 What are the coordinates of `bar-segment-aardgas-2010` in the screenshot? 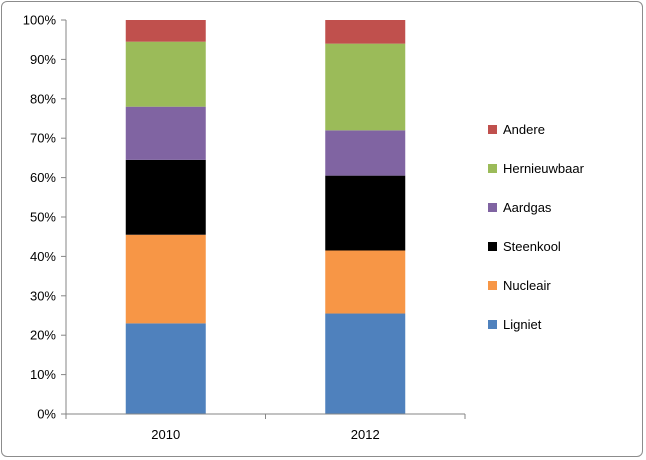 It's located at (165, 133).